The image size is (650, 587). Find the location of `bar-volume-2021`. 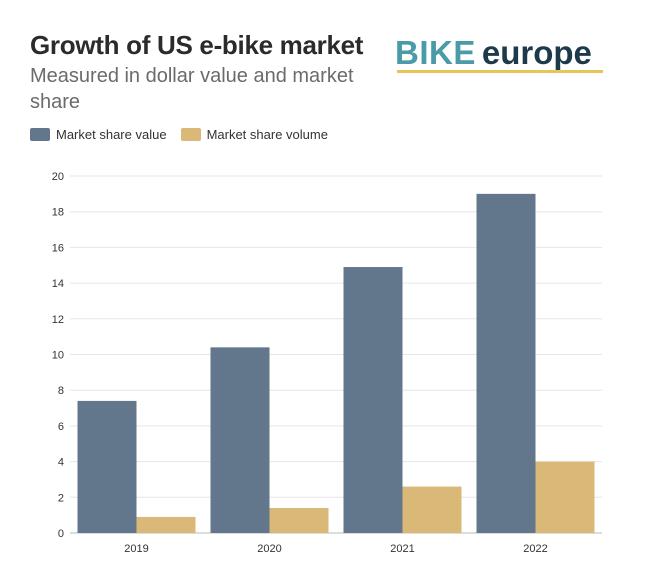

bar-volume-2021 is located at coordinates (432, 509).